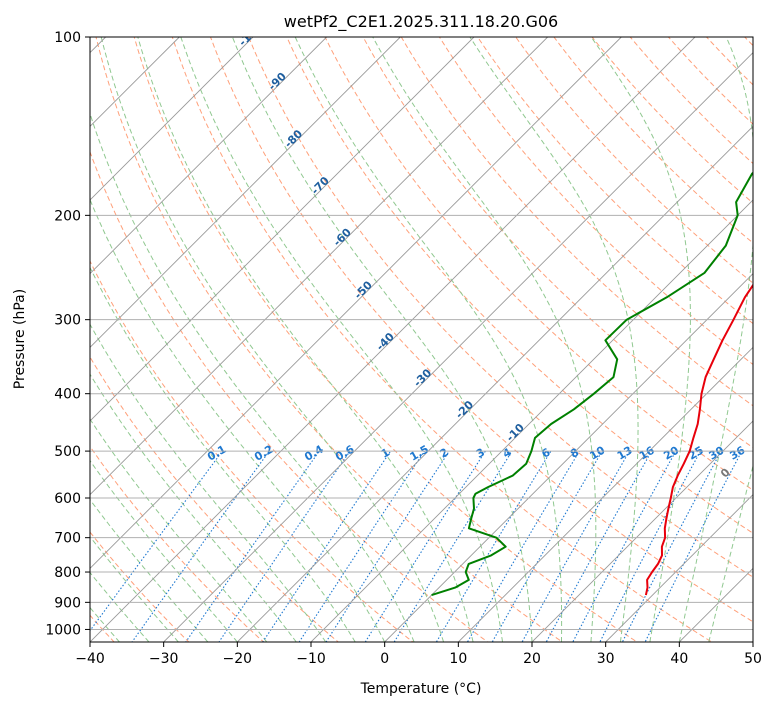  I want to click on y-tick-label: 600, so click(67, 499).